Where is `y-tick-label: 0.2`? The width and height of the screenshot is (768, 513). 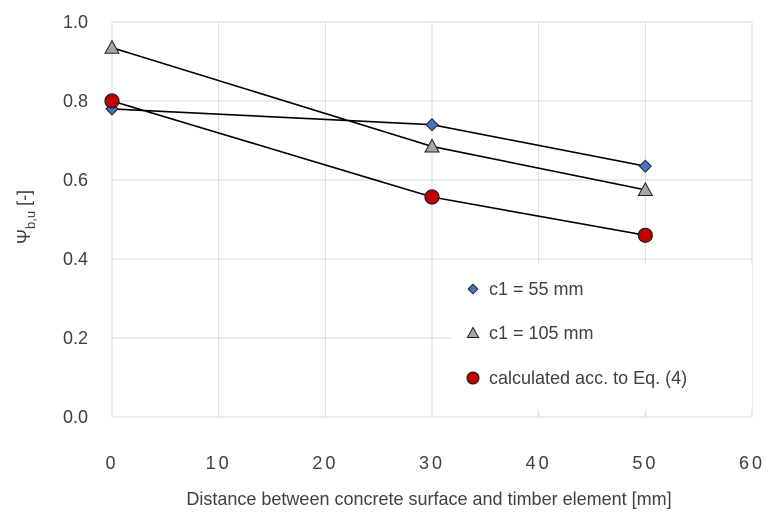
y-tick-label: 0.2 is located at coordinates (75, 338).